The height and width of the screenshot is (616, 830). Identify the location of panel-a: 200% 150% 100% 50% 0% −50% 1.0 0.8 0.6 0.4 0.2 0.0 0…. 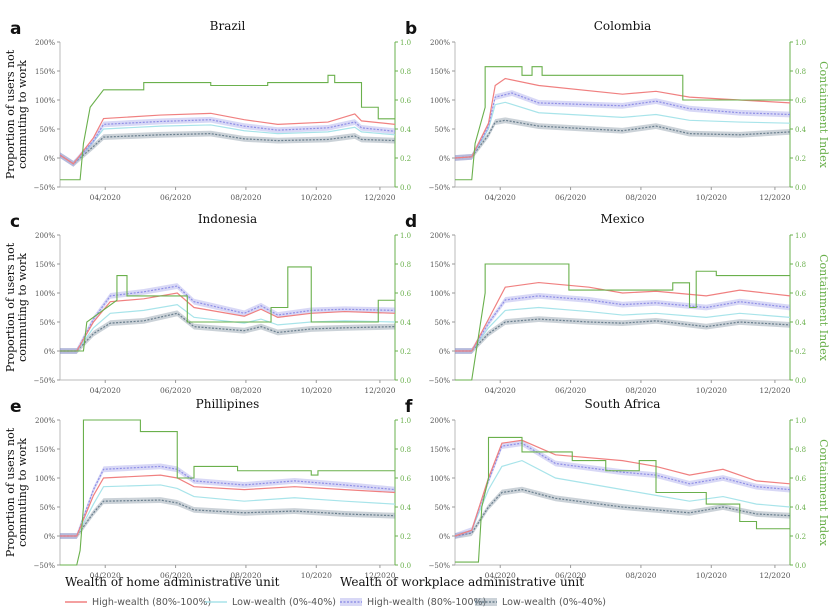
(208, 110).